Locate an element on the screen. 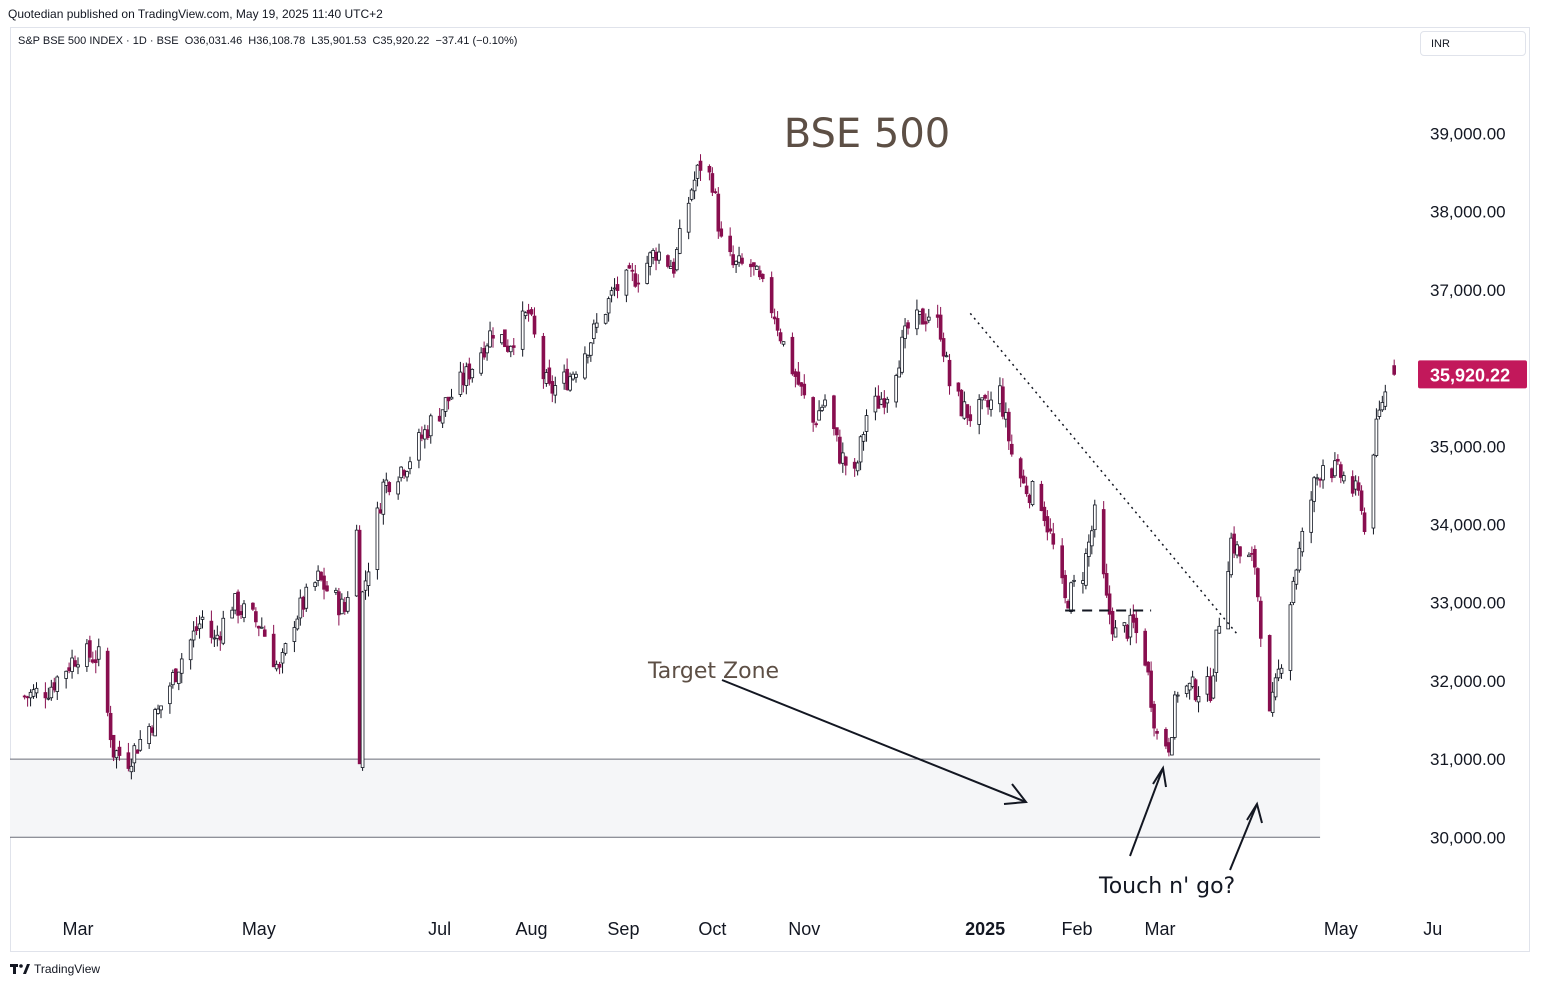 This screenshot has width=1541, height=987. currency-selector: INR is located at coordinates (1473, 43).